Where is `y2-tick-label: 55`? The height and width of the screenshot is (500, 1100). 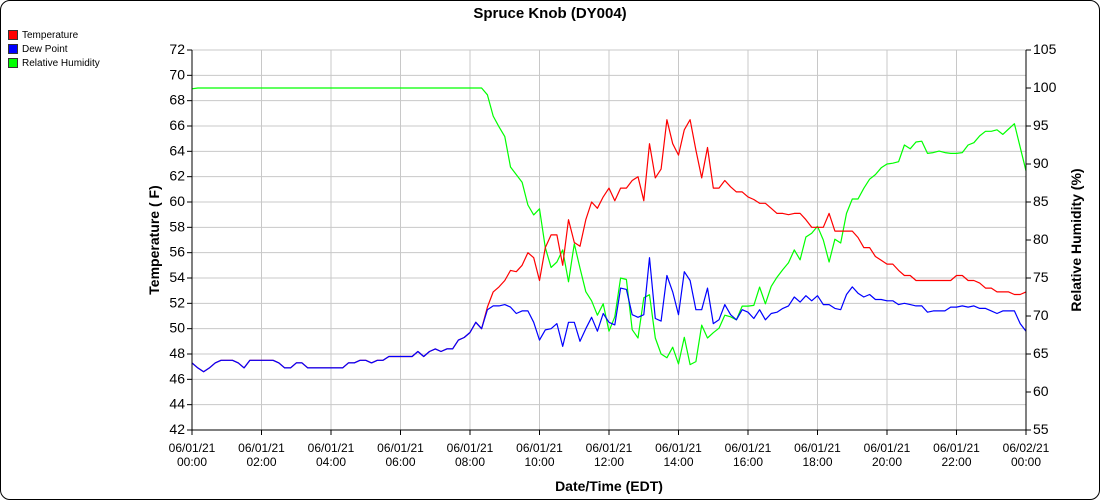 y2-tick-label: 55 is located at coordinates (1041, 429).